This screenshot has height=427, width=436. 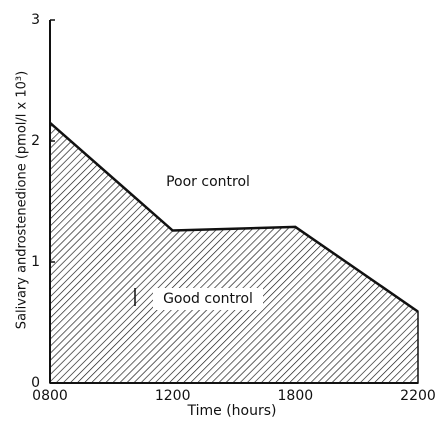 I want to click on x-tick-label: 1800, so click(x=296, y=396).